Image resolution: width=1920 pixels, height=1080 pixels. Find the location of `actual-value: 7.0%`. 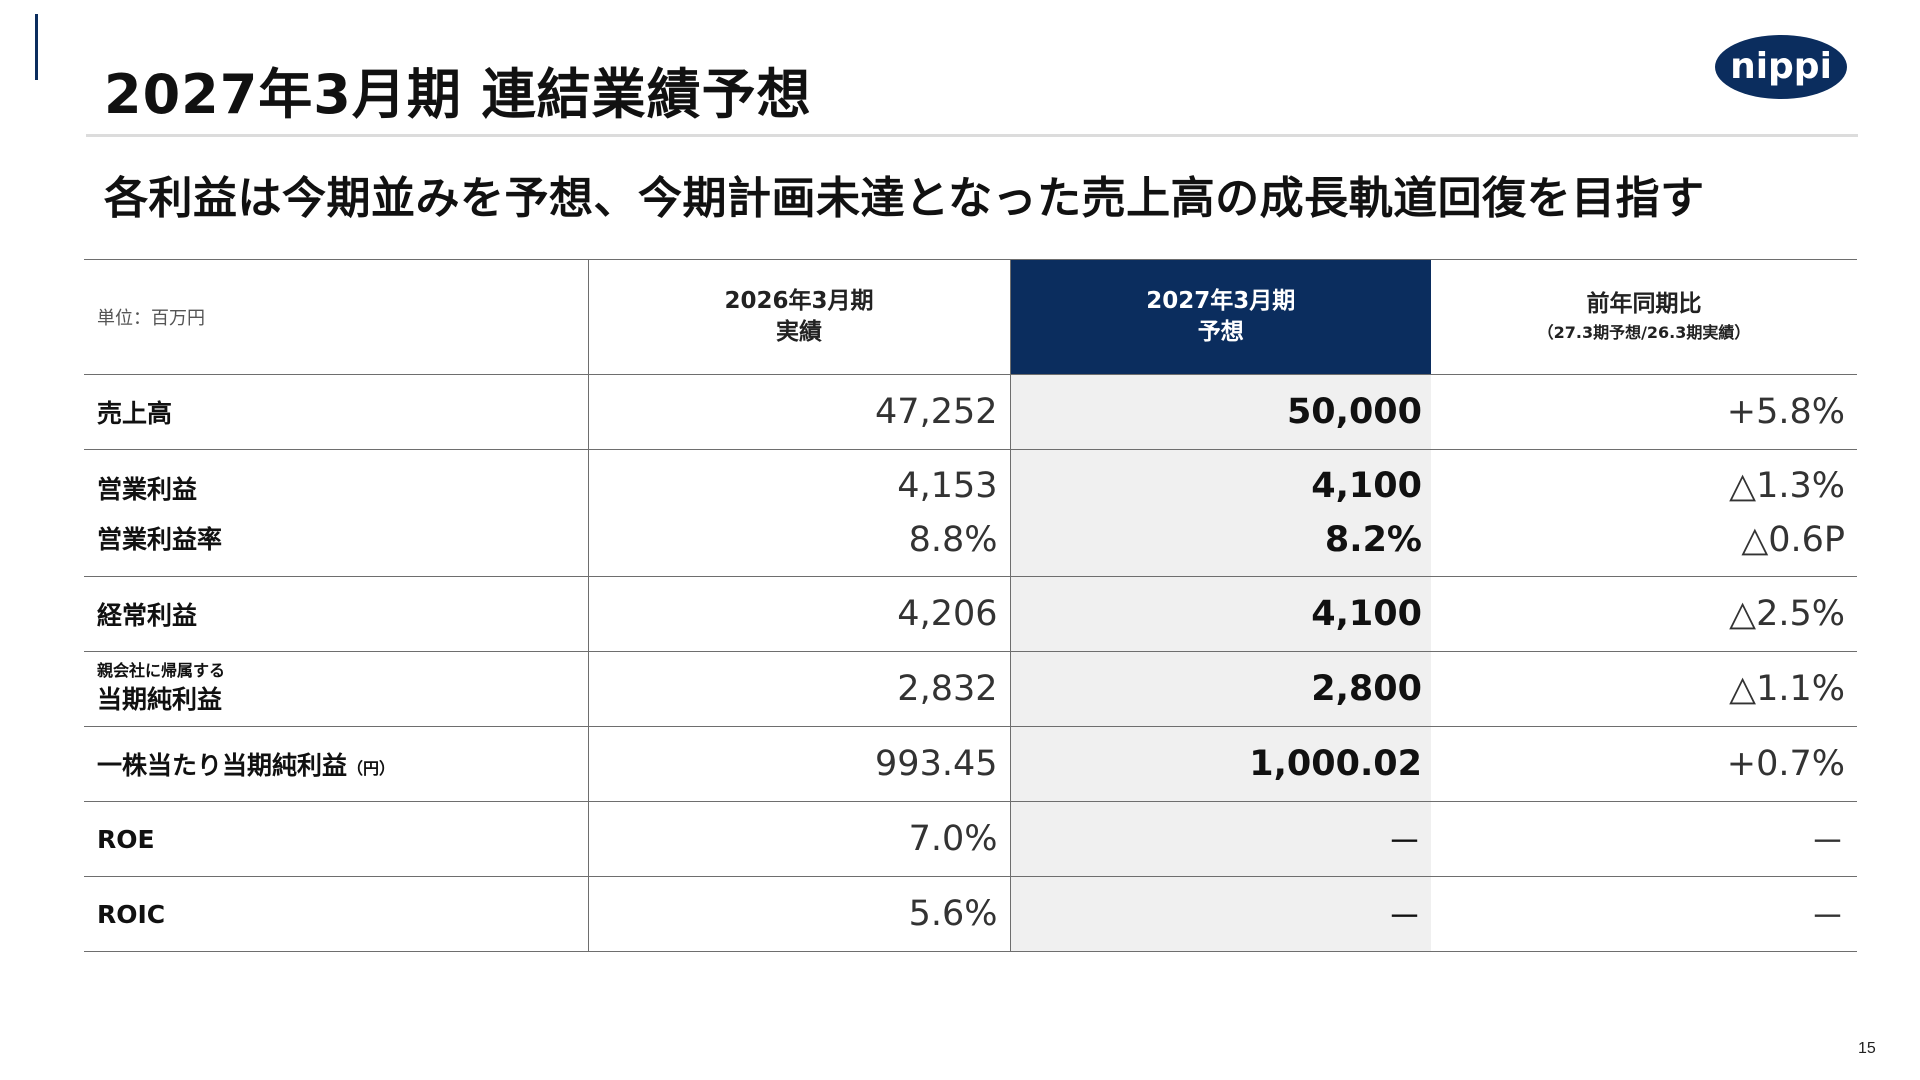

actual-value: 7.0% is located at coordinates (799, 839).